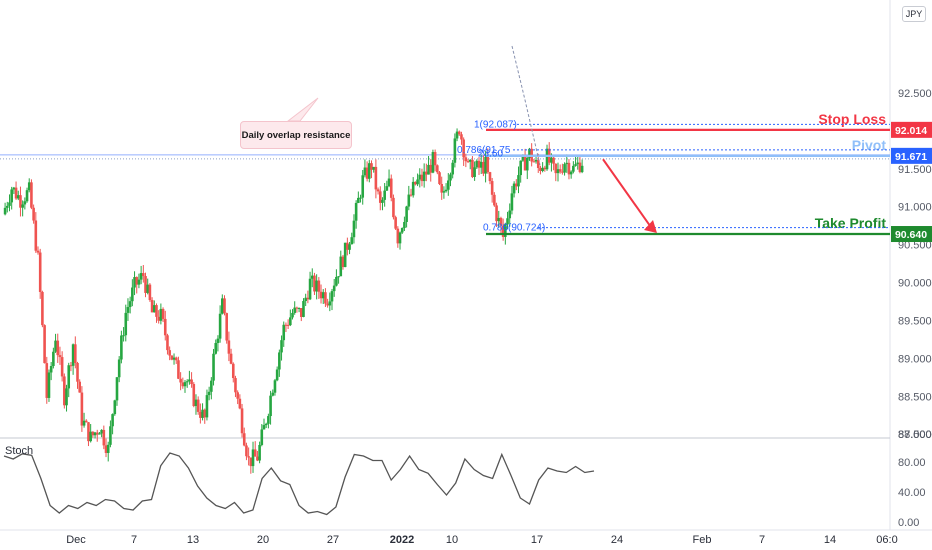  What do you see at coordinates (915, 94) in the screenshot?
I see `price-tick-label: 92.500` at bounding box center [915, 94].